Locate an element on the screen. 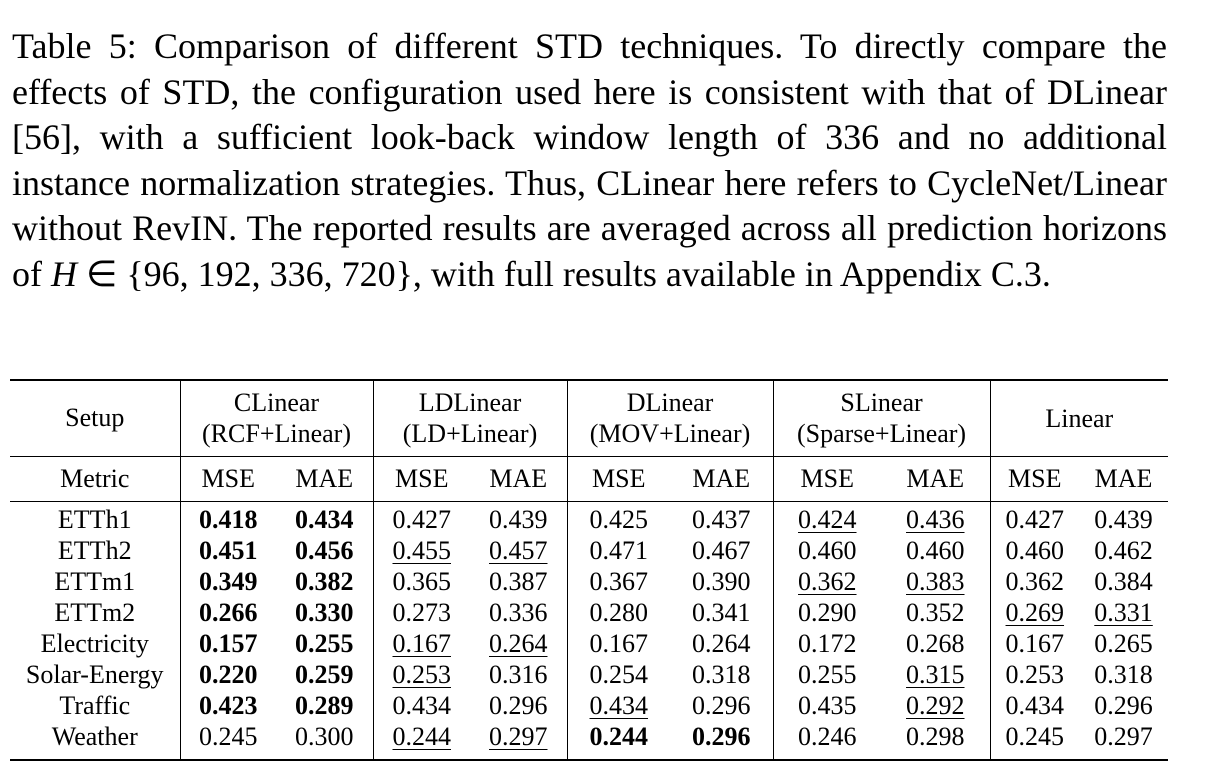 The image size is (1212, 780). row-name: Electricity is located at coordinates (94, 643).